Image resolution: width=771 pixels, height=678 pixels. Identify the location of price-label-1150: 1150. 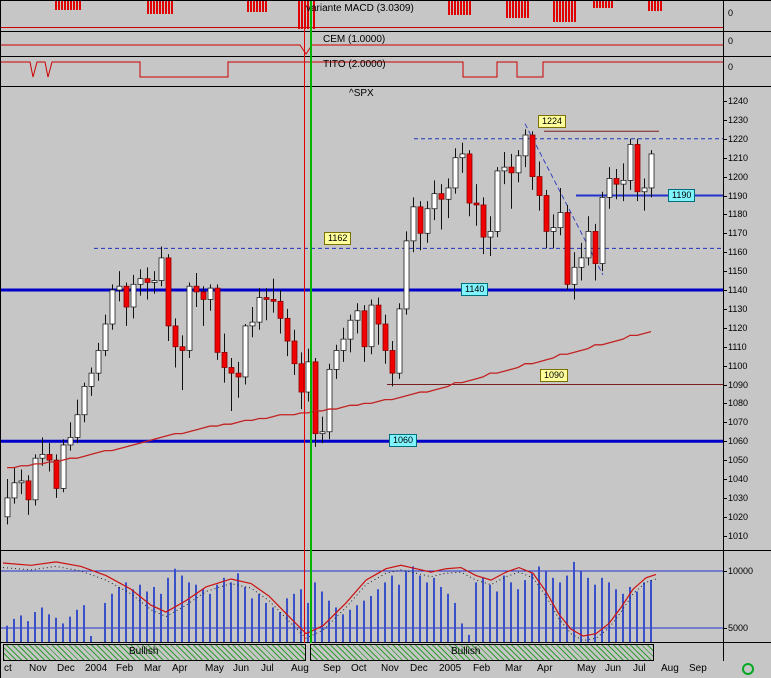
(738, 271).